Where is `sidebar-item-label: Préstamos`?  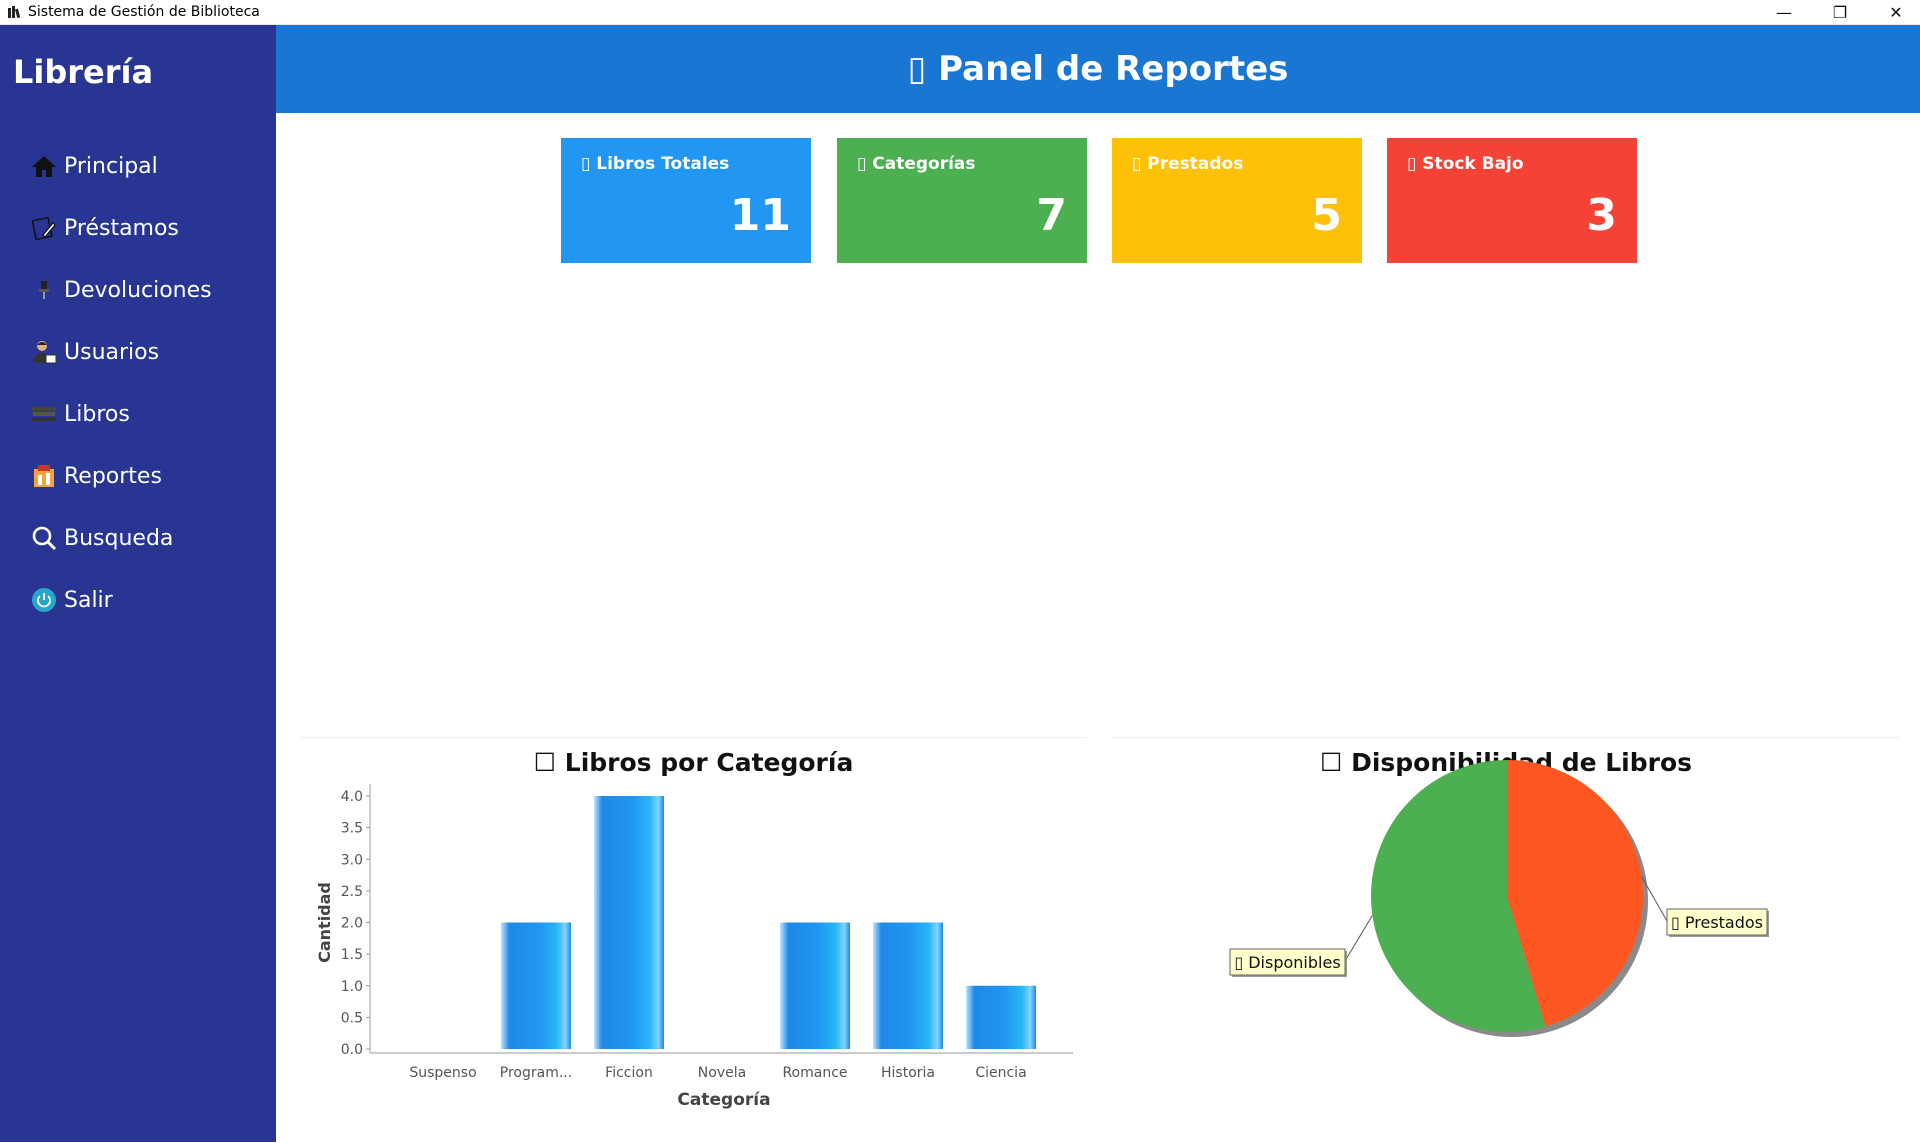
sidebar-item-label: Préstamos is located at coordinates (121, 228).